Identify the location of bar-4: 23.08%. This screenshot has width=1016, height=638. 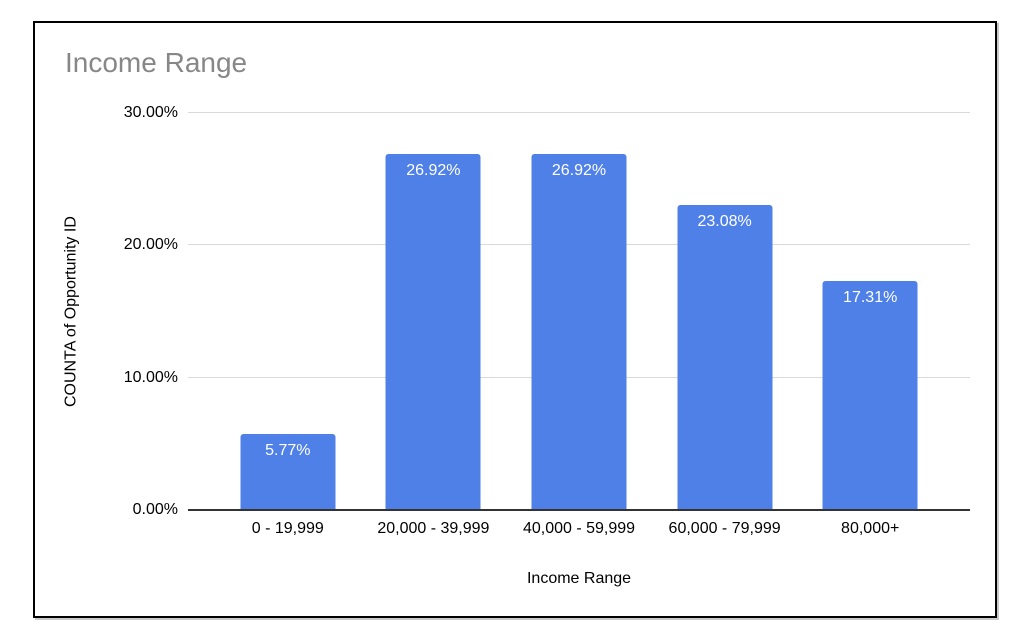
(725, 357).